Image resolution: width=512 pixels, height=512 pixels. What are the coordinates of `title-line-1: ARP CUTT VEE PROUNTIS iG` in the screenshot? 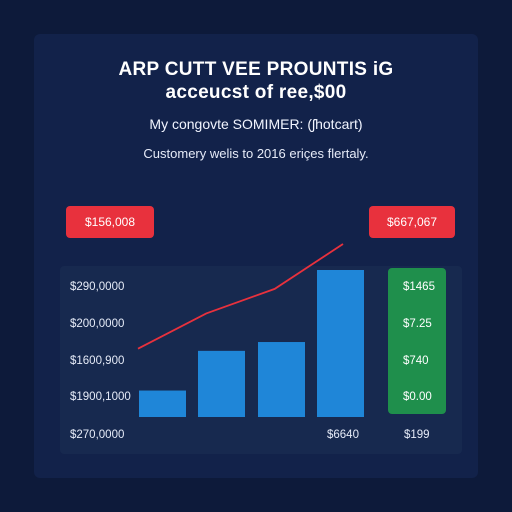 It's located at (256, 69).